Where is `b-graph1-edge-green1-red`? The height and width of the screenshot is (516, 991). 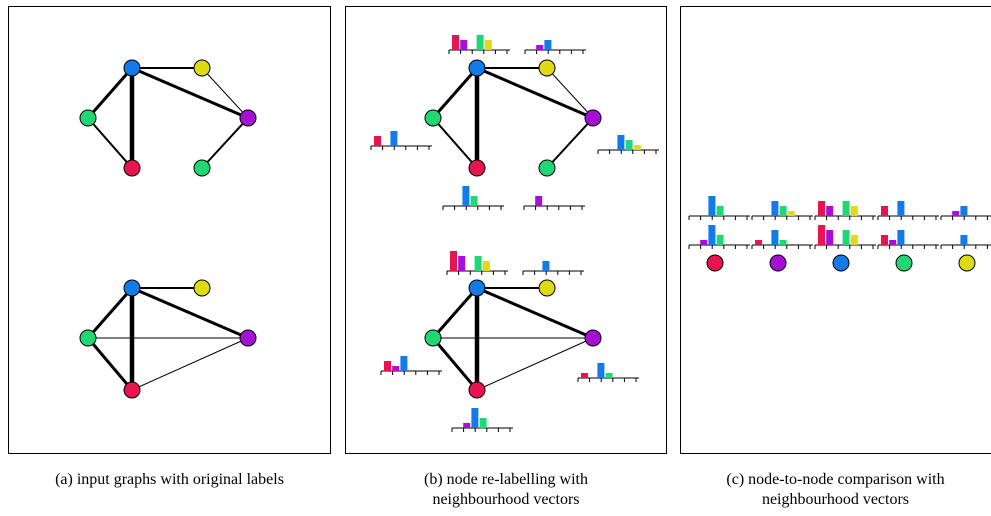 b-graph1-edge-green1-red is located at coordinates (455, 143).